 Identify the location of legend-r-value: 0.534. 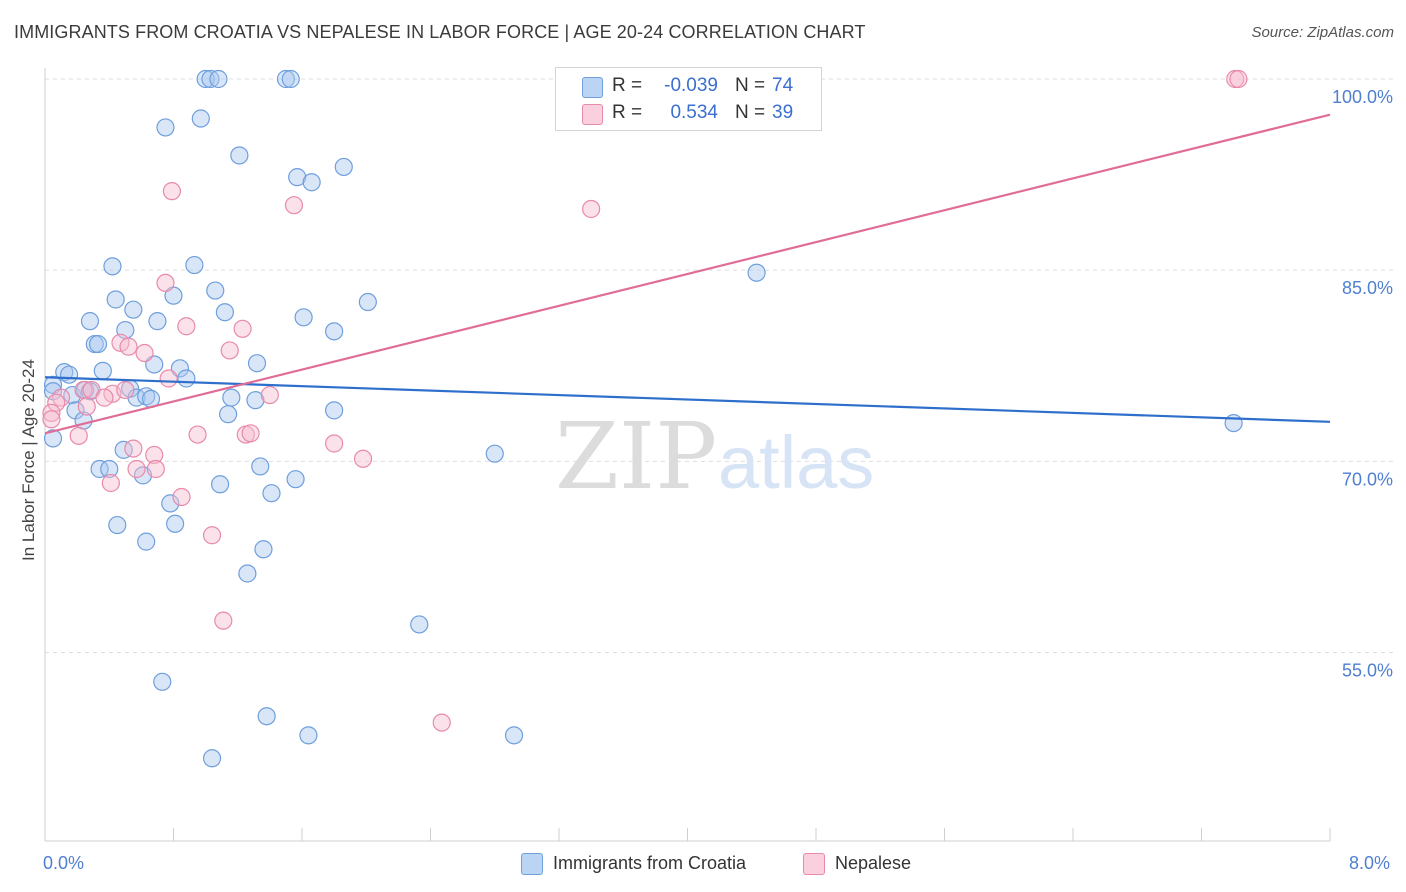
(694, 112).